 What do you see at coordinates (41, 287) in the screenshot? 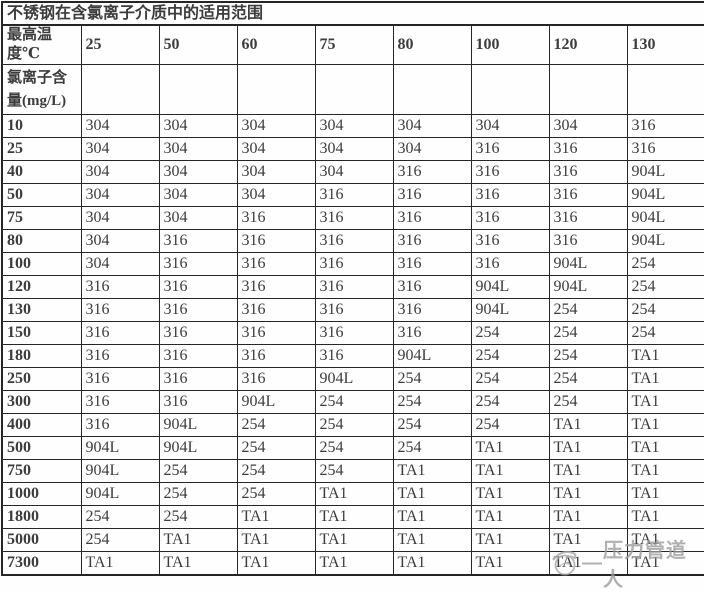
I see `row-label-cell: 120` at bounding box center [41, 287].